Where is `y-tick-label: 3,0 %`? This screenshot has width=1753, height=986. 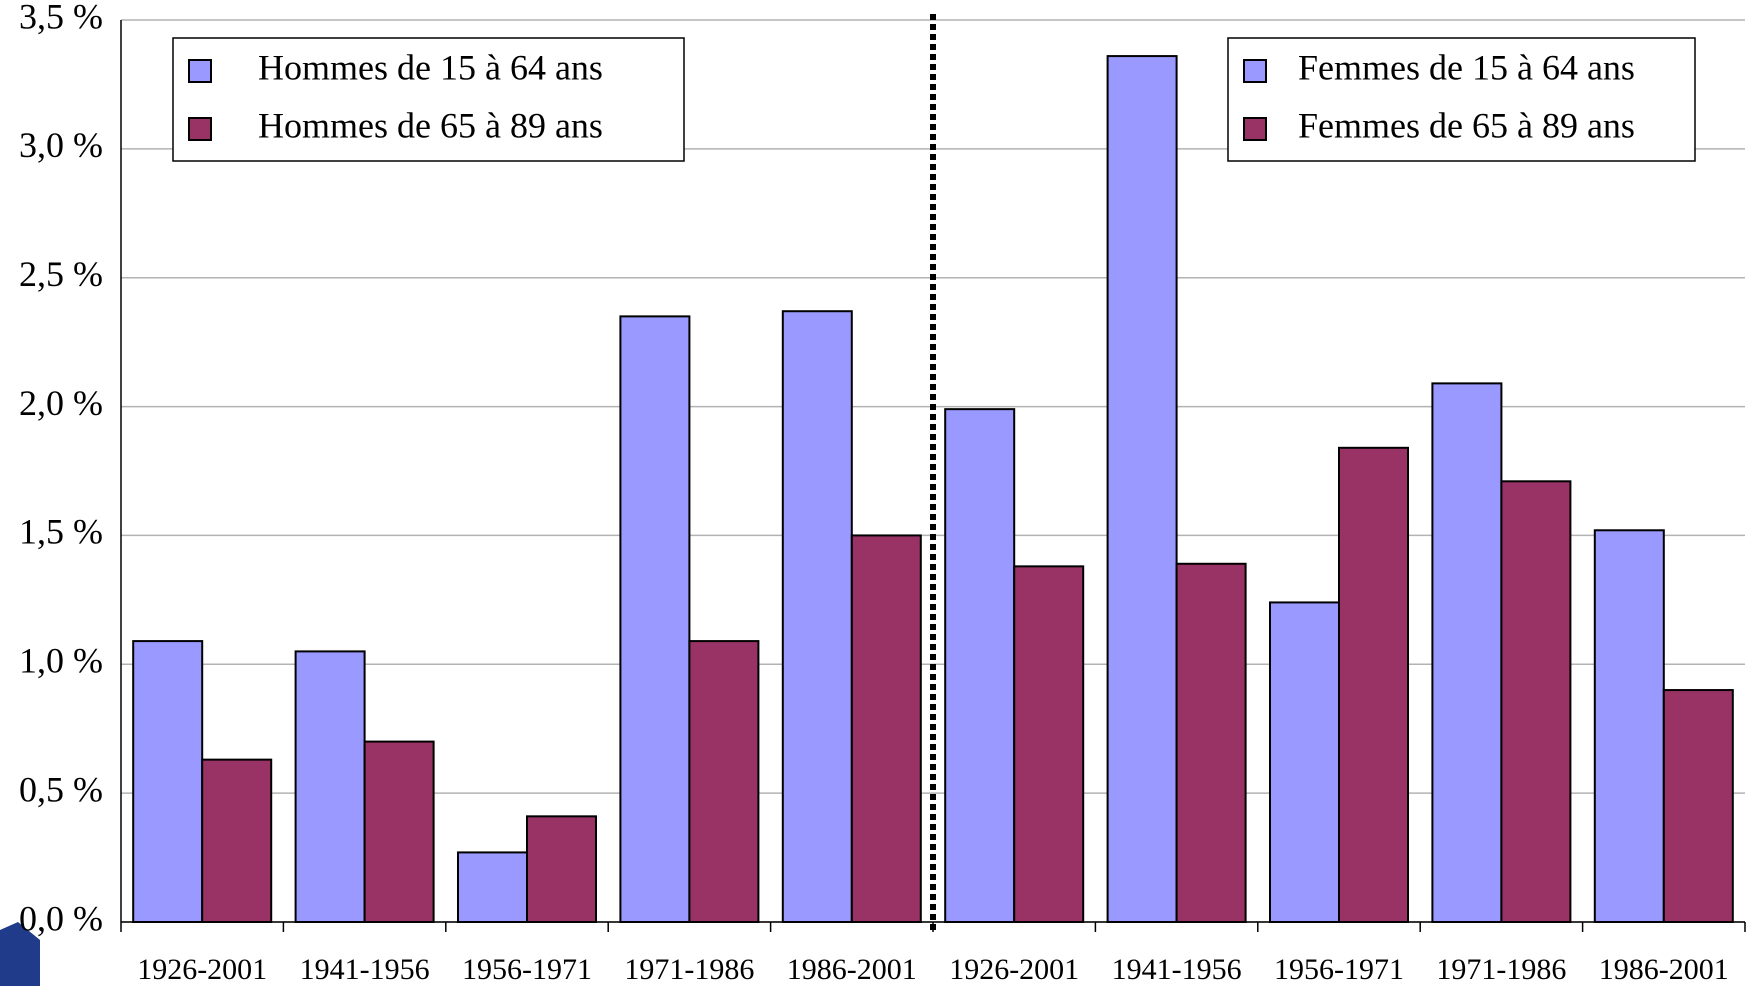
y-tick-label: 3,0 % is located at coordinates (61, 145).